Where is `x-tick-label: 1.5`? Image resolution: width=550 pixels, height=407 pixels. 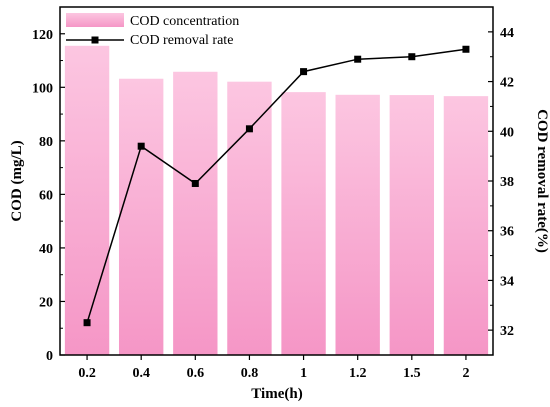 x-tick-label: 1.5 is located at coordinates (412, 373).